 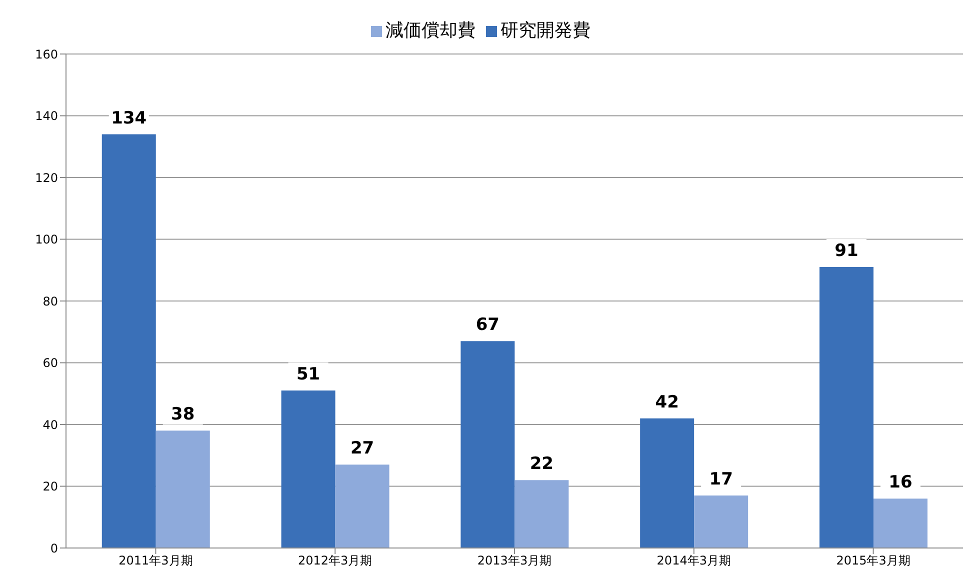 I want to click on y-tick-label: 100, so click(x=46, y=239).